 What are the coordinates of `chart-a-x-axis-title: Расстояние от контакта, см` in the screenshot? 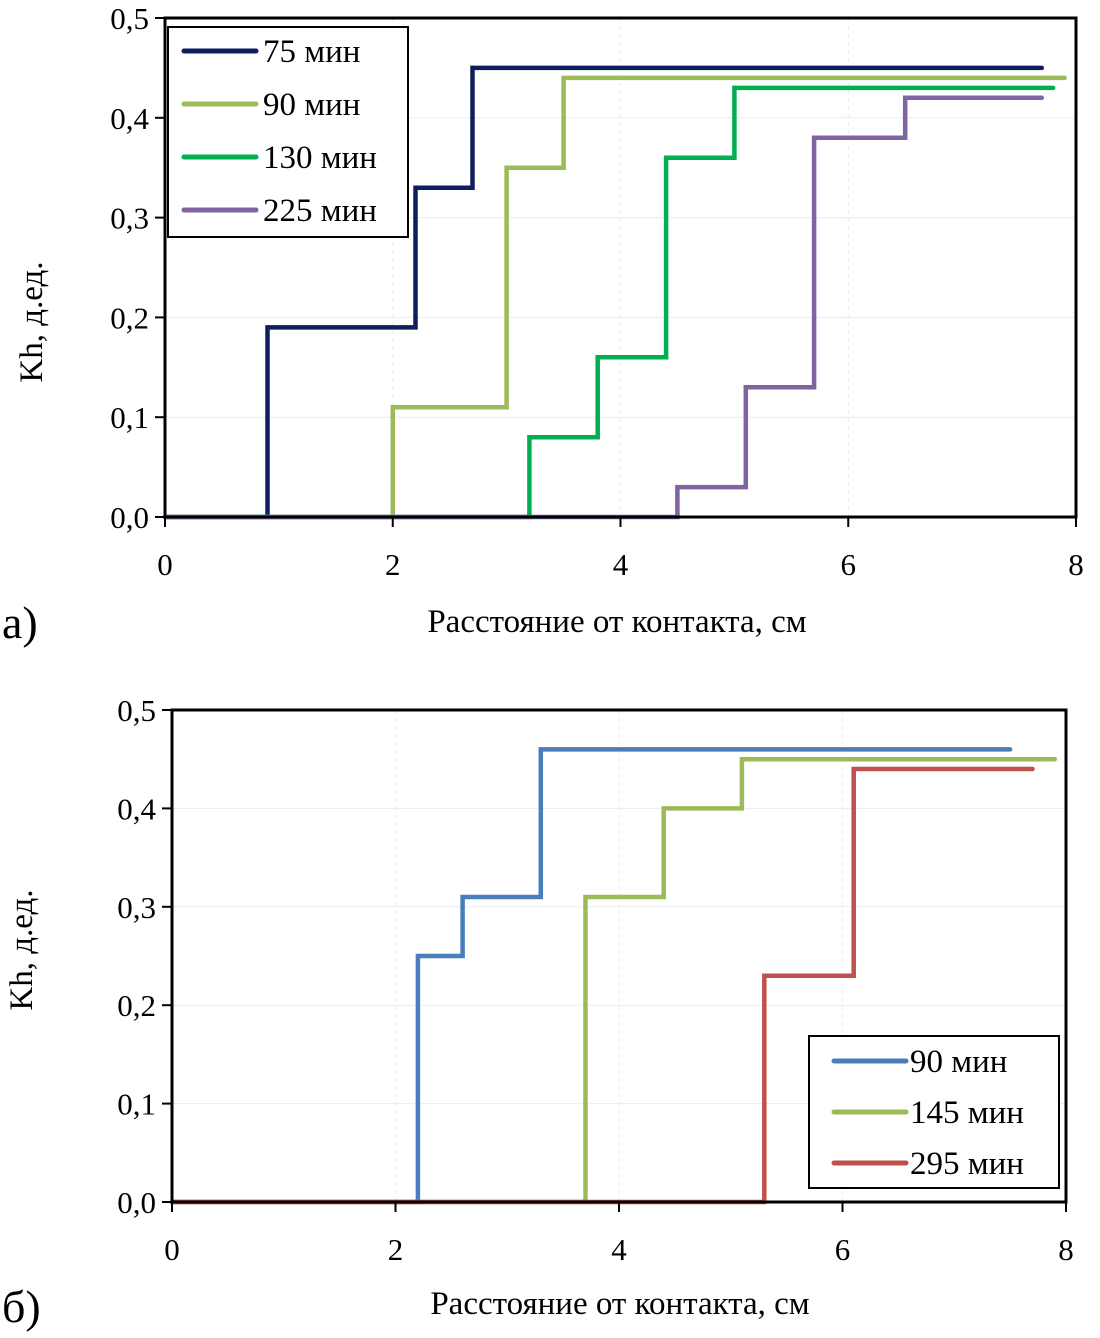 It's located at (616, 622).